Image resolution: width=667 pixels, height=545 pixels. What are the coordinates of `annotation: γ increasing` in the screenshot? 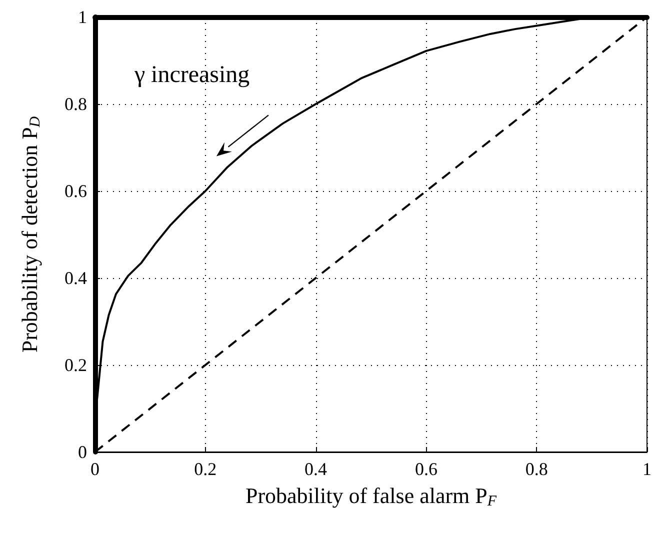 It's located at (191, 75).